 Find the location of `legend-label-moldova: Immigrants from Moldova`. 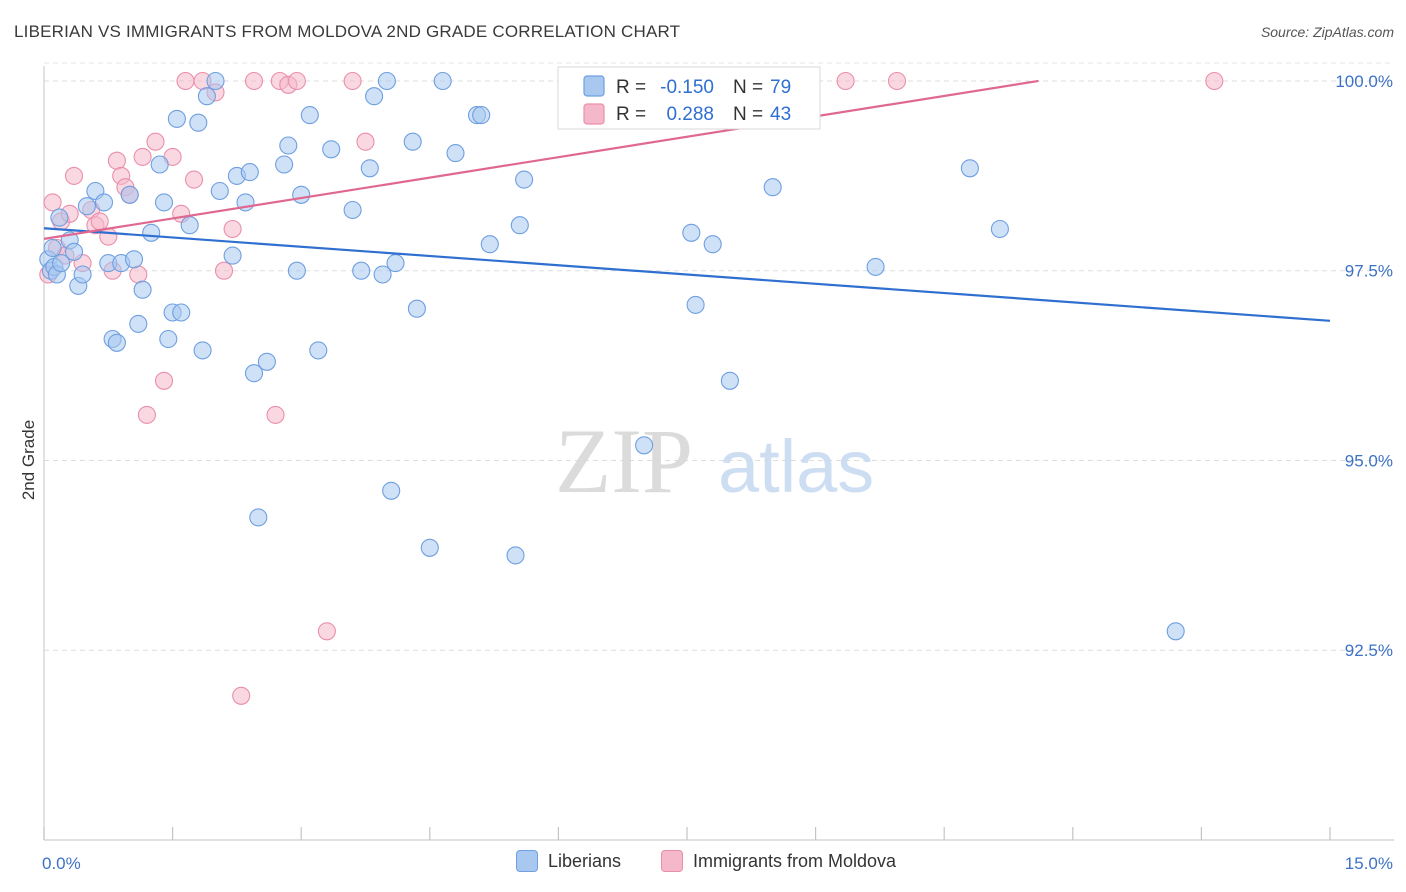

legend-label-moldova: Immigrants from Moldova is located at coordinates (795, 860).